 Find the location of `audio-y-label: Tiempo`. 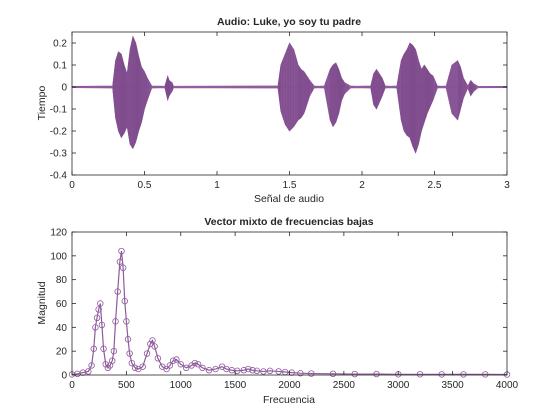

audio-y-label: Tiempo is located at coordinates (42, 103).